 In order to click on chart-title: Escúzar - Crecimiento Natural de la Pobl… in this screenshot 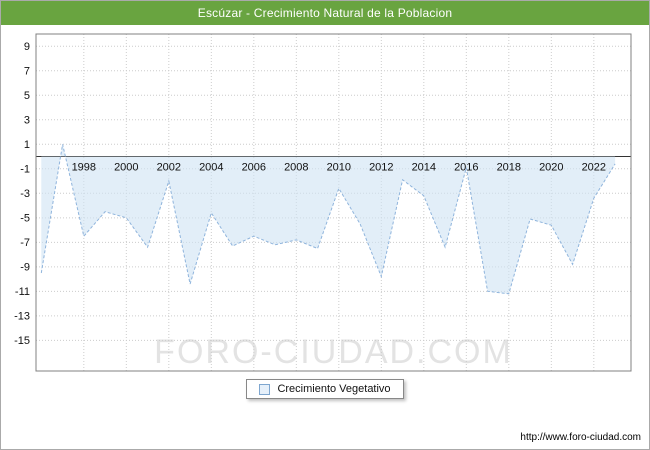, I will do `click(325, 13)`.